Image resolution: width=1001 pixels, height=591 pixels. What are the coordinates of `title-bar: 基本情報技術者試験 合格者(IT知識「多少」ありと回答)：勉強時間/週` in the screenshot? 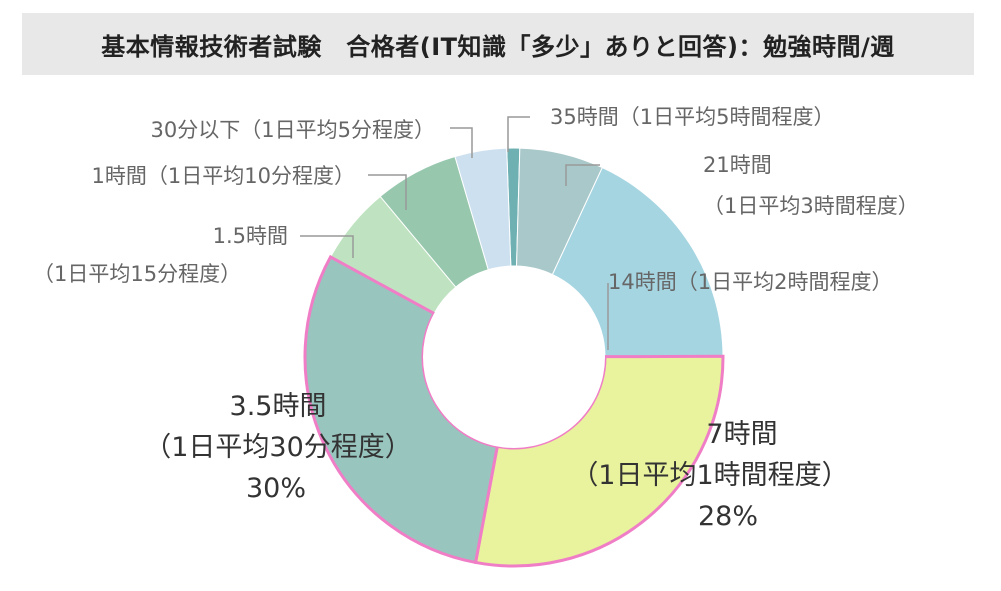 It's located at (498, 44).